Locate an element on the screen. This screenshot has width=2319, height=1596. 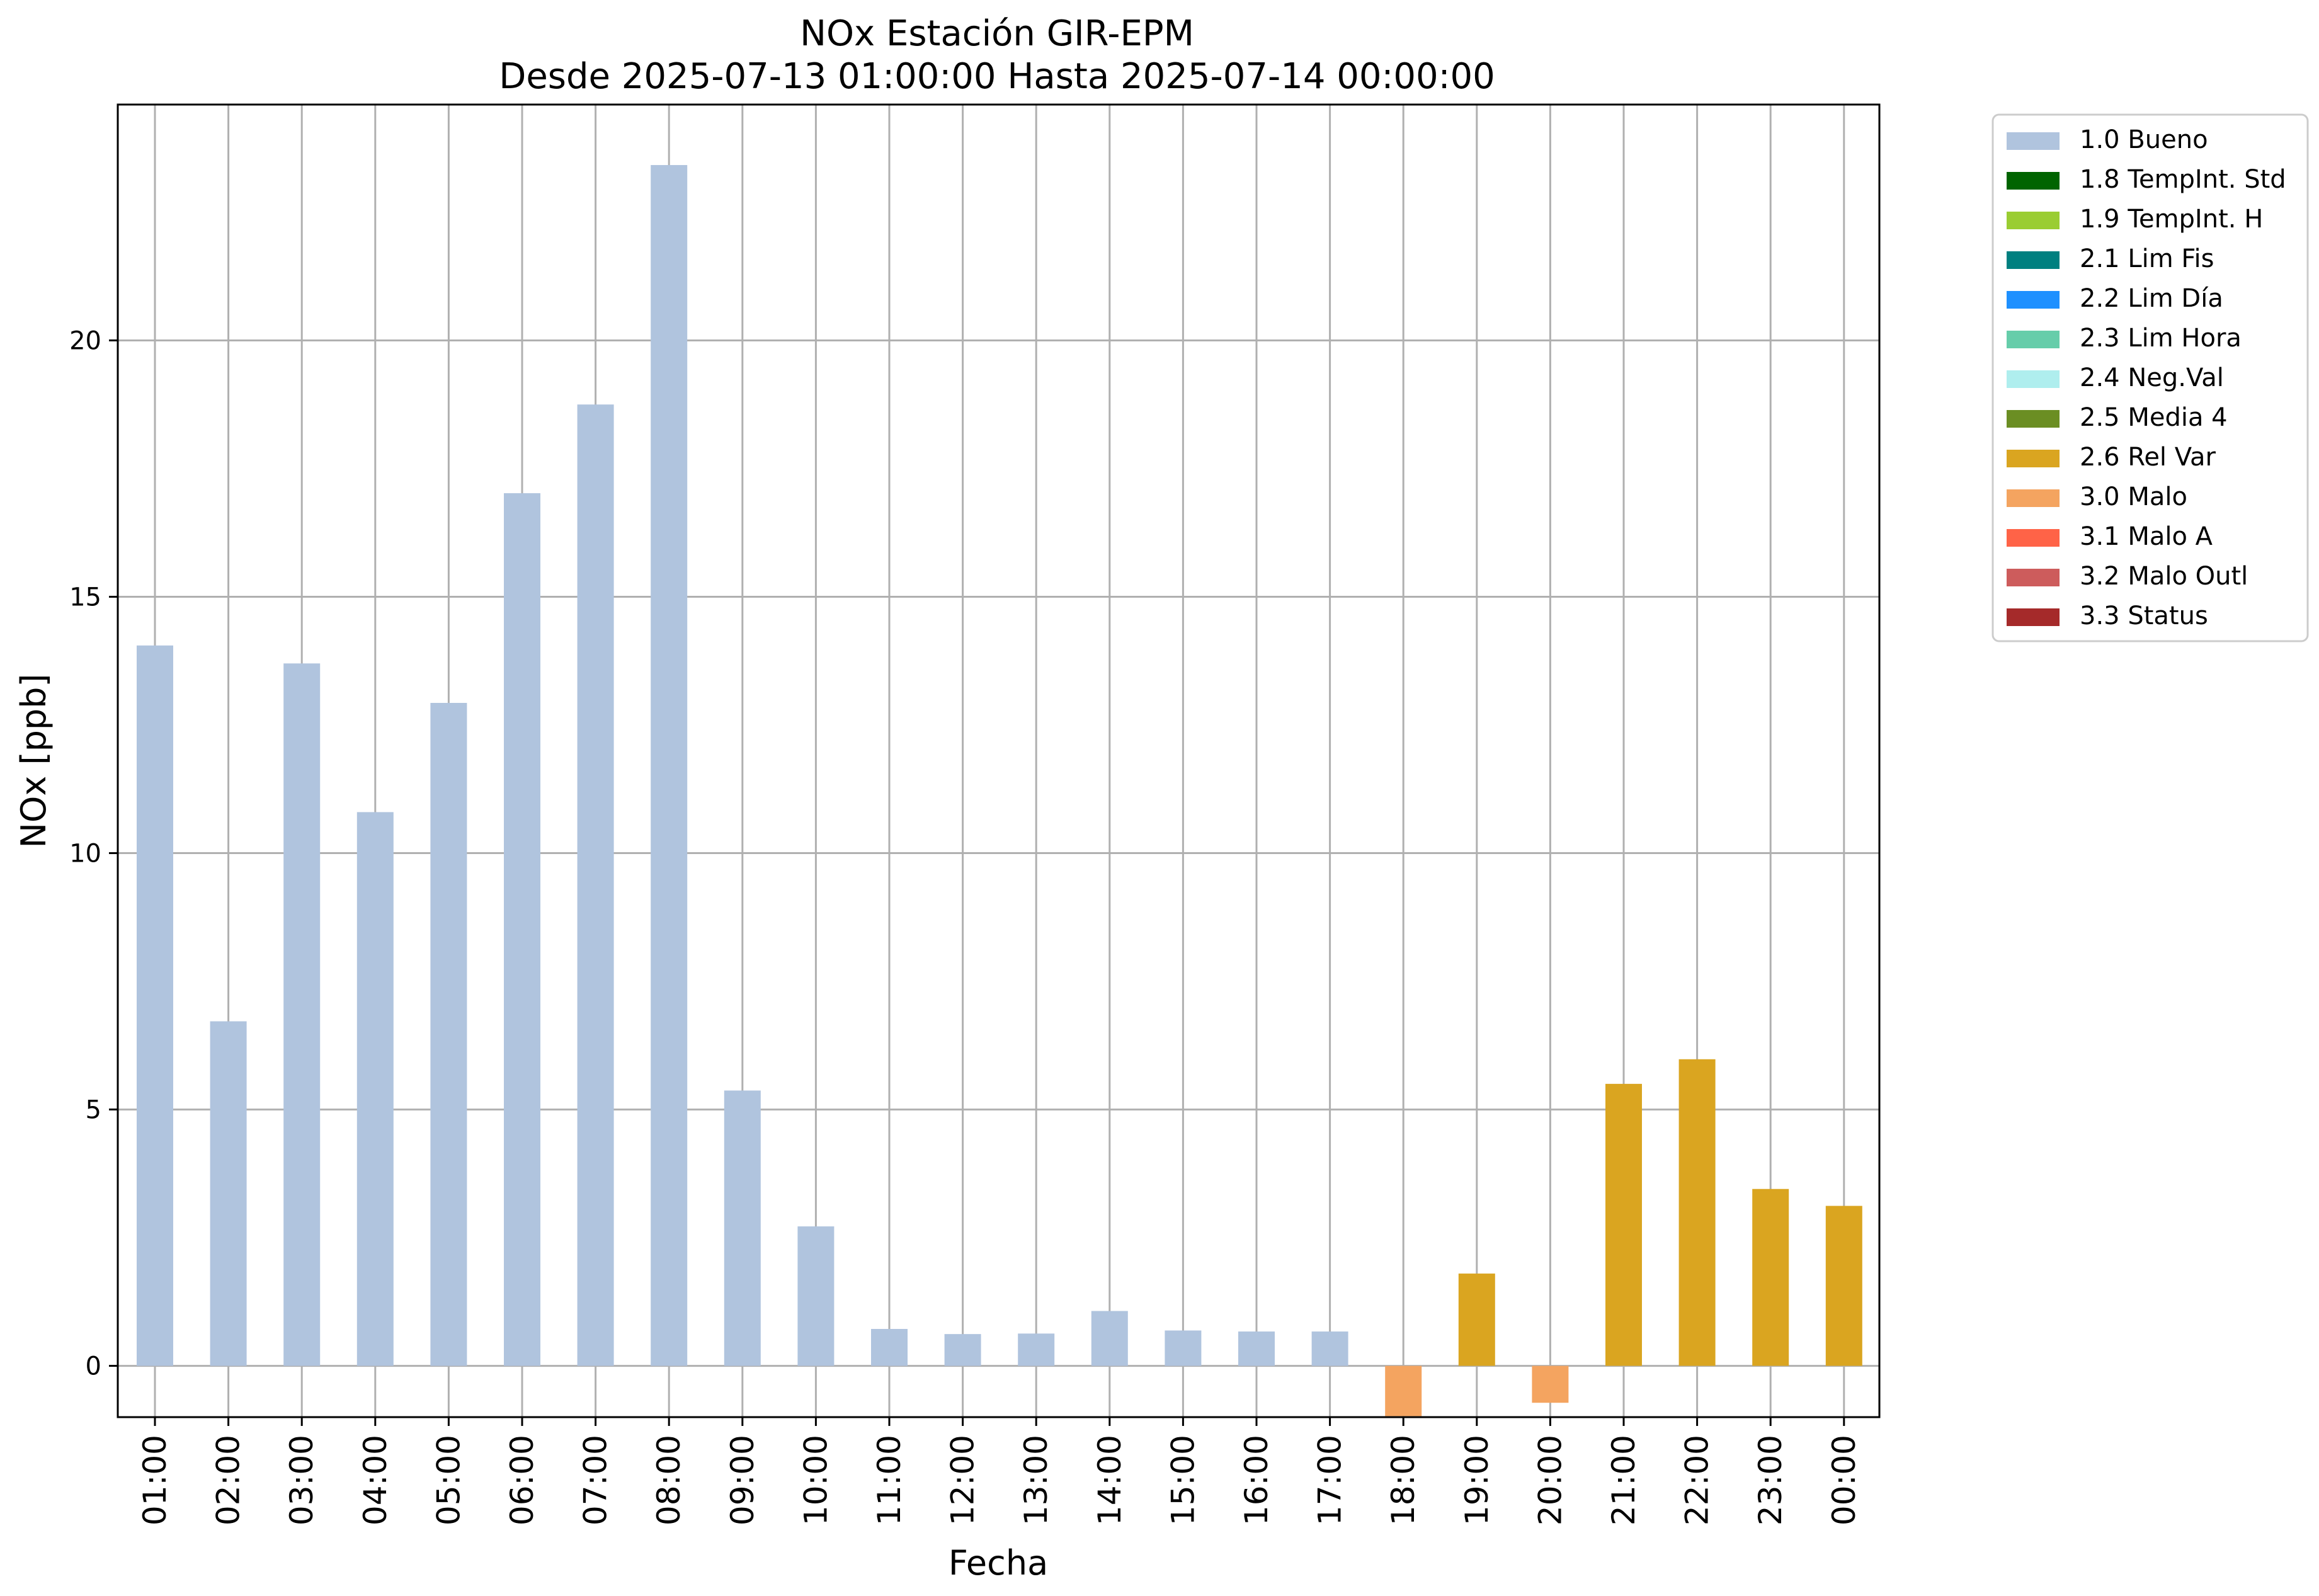
y-axis: 0 5 10 15 20 is located at coordinates (93, 853).